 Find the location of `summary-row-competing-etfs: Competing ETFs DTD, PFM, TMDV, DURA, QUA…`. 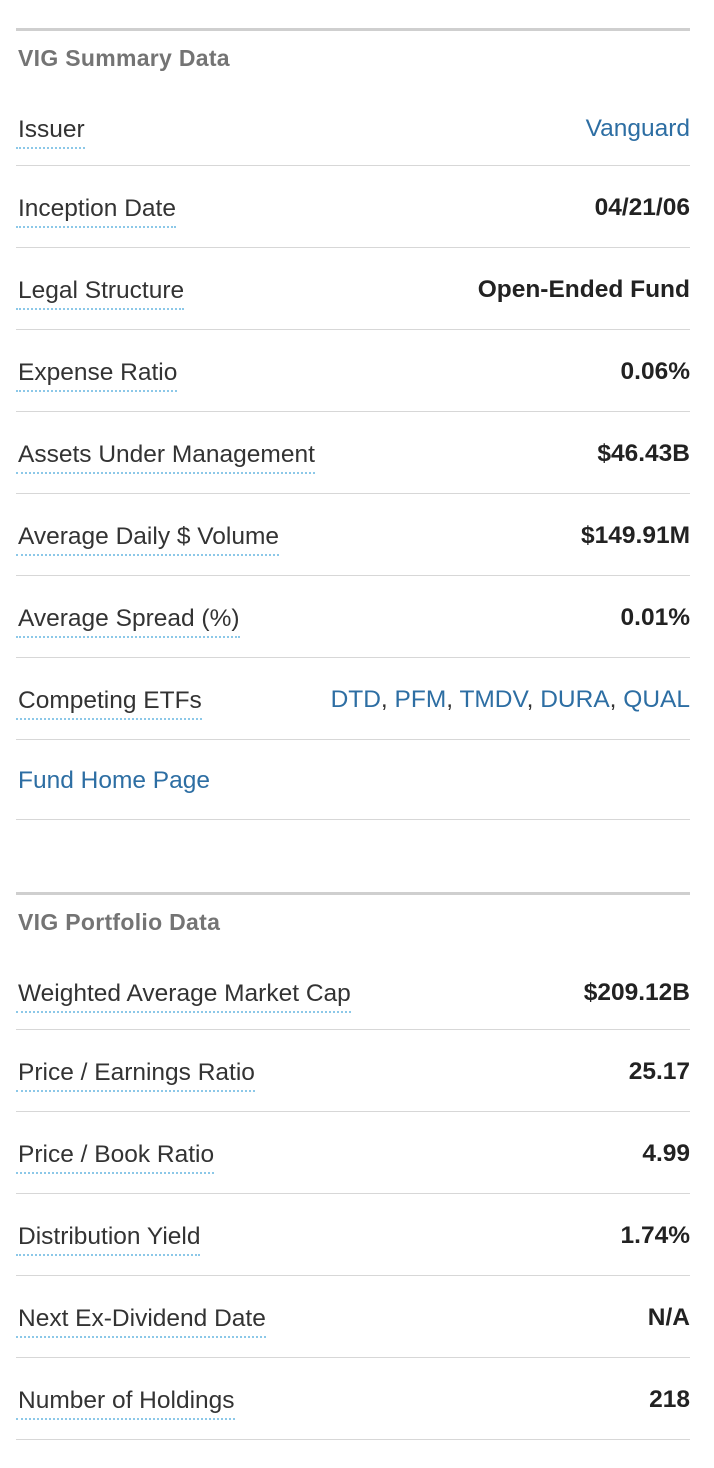

summary-row-competing-etfs: Competing ETFs DTD, PFM, TMDV, DURA, QUA… is located at coordinates (353, 699).